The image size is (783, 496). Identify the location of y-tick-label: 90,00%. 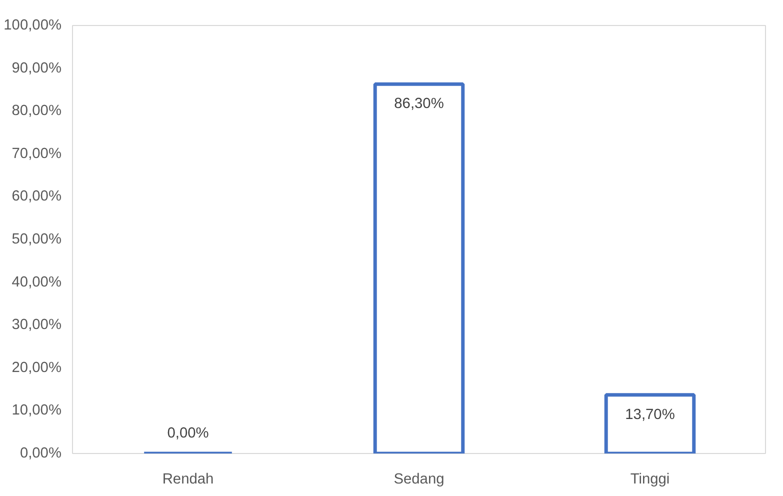
(37, 68).